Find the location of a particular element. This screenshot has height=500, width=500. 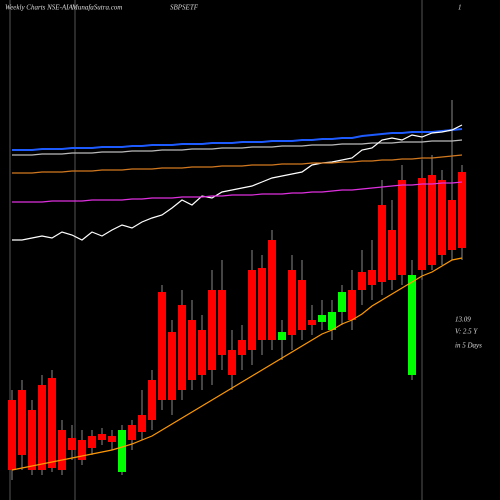

note: in 5 Days is located at coordinates (468, 346).